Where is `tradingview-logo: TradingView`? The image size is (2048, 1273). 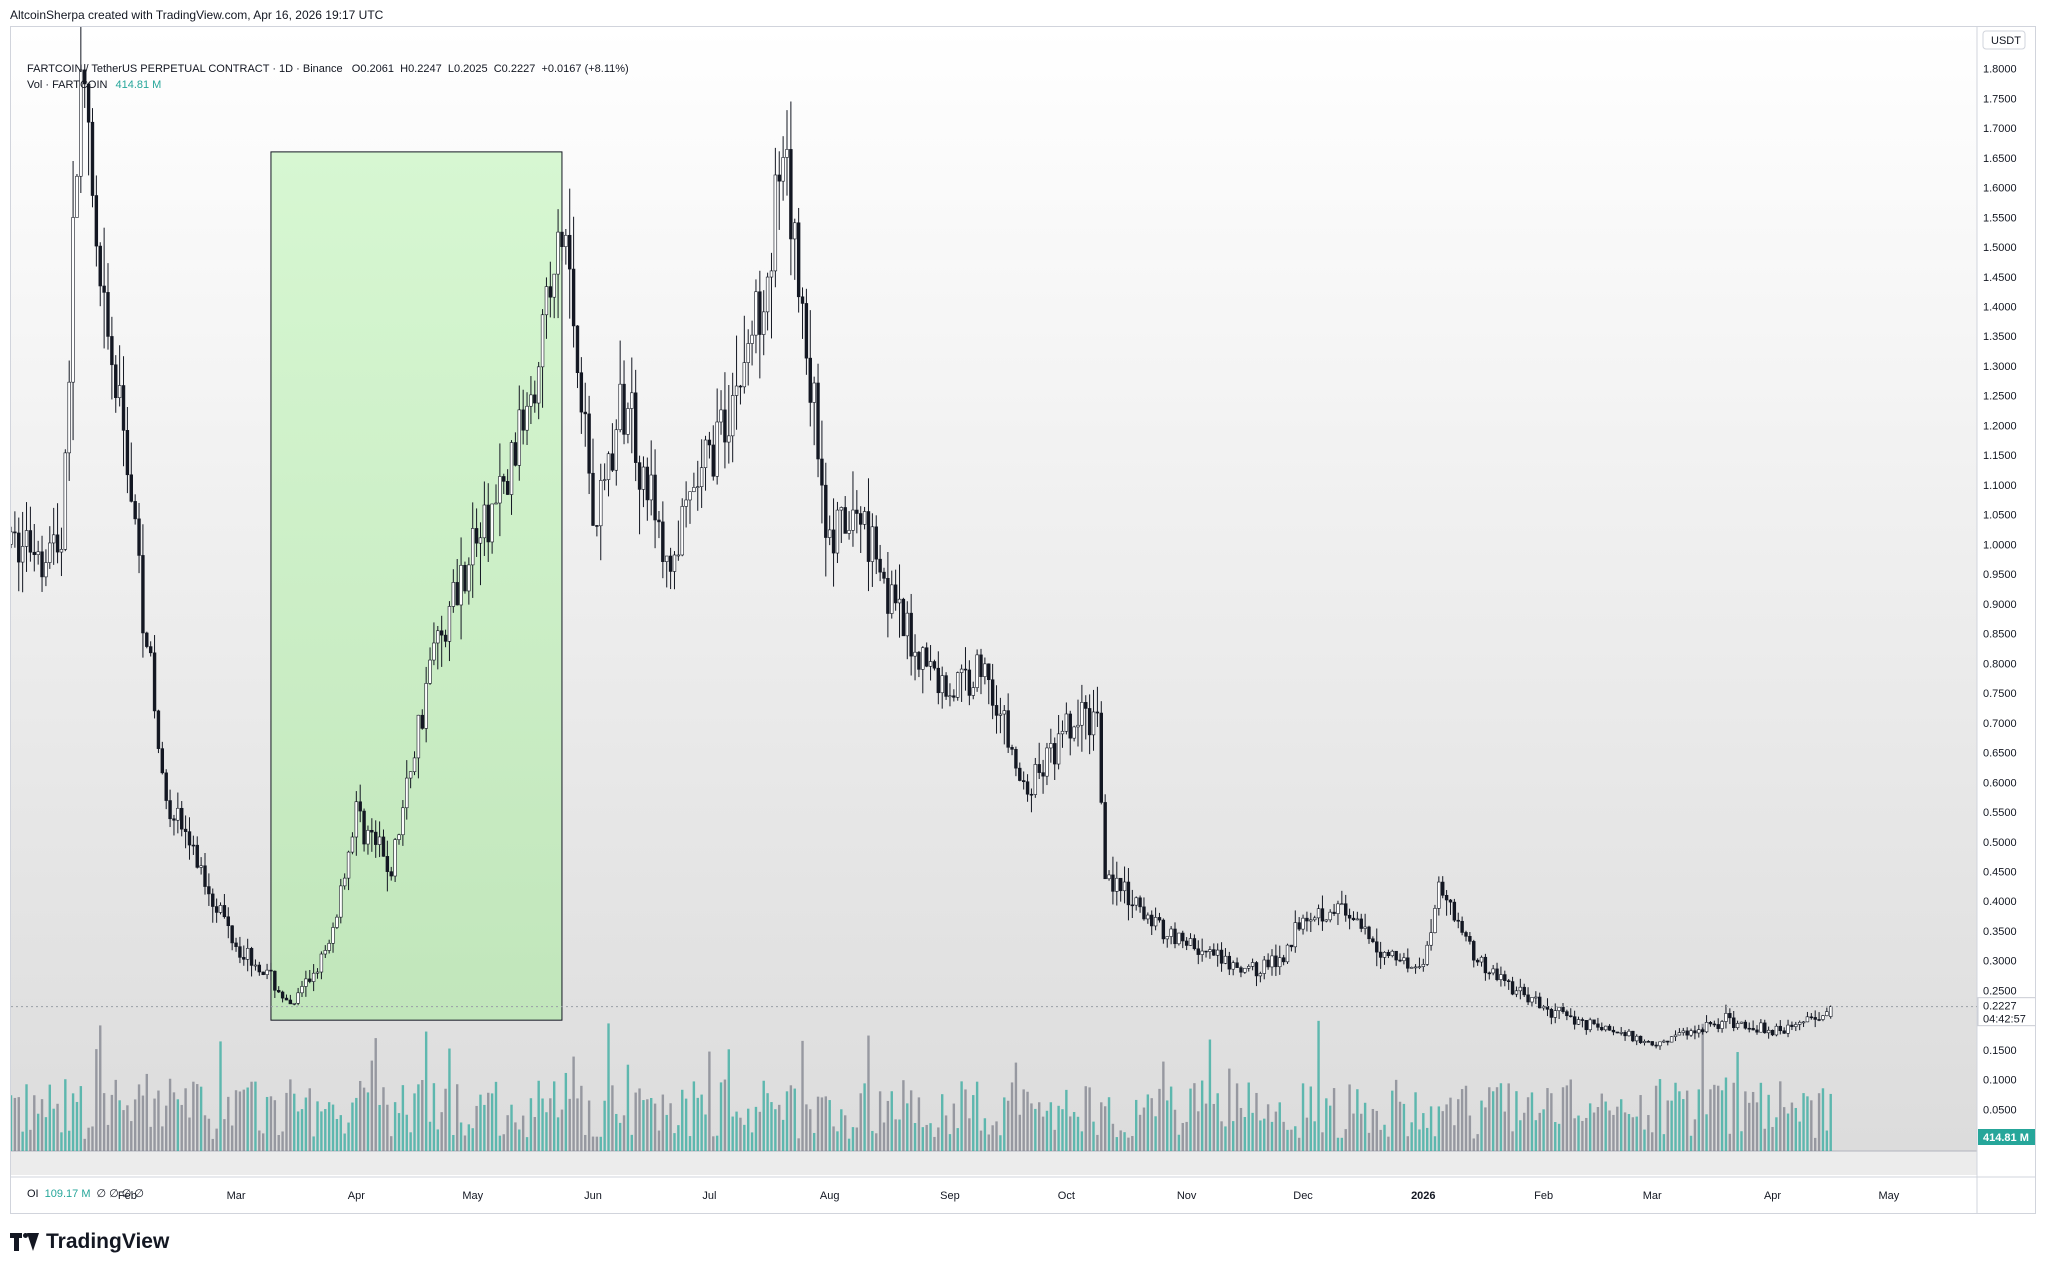 tradingview-logo: TradingView is located at coordinates (89, 1242).